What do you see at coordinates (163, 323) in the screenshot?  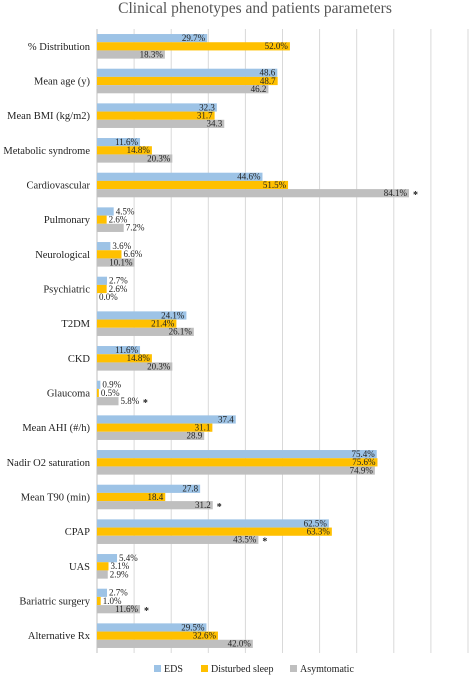 I see `data-label: 21.4%` at bounding box center [163, 323].